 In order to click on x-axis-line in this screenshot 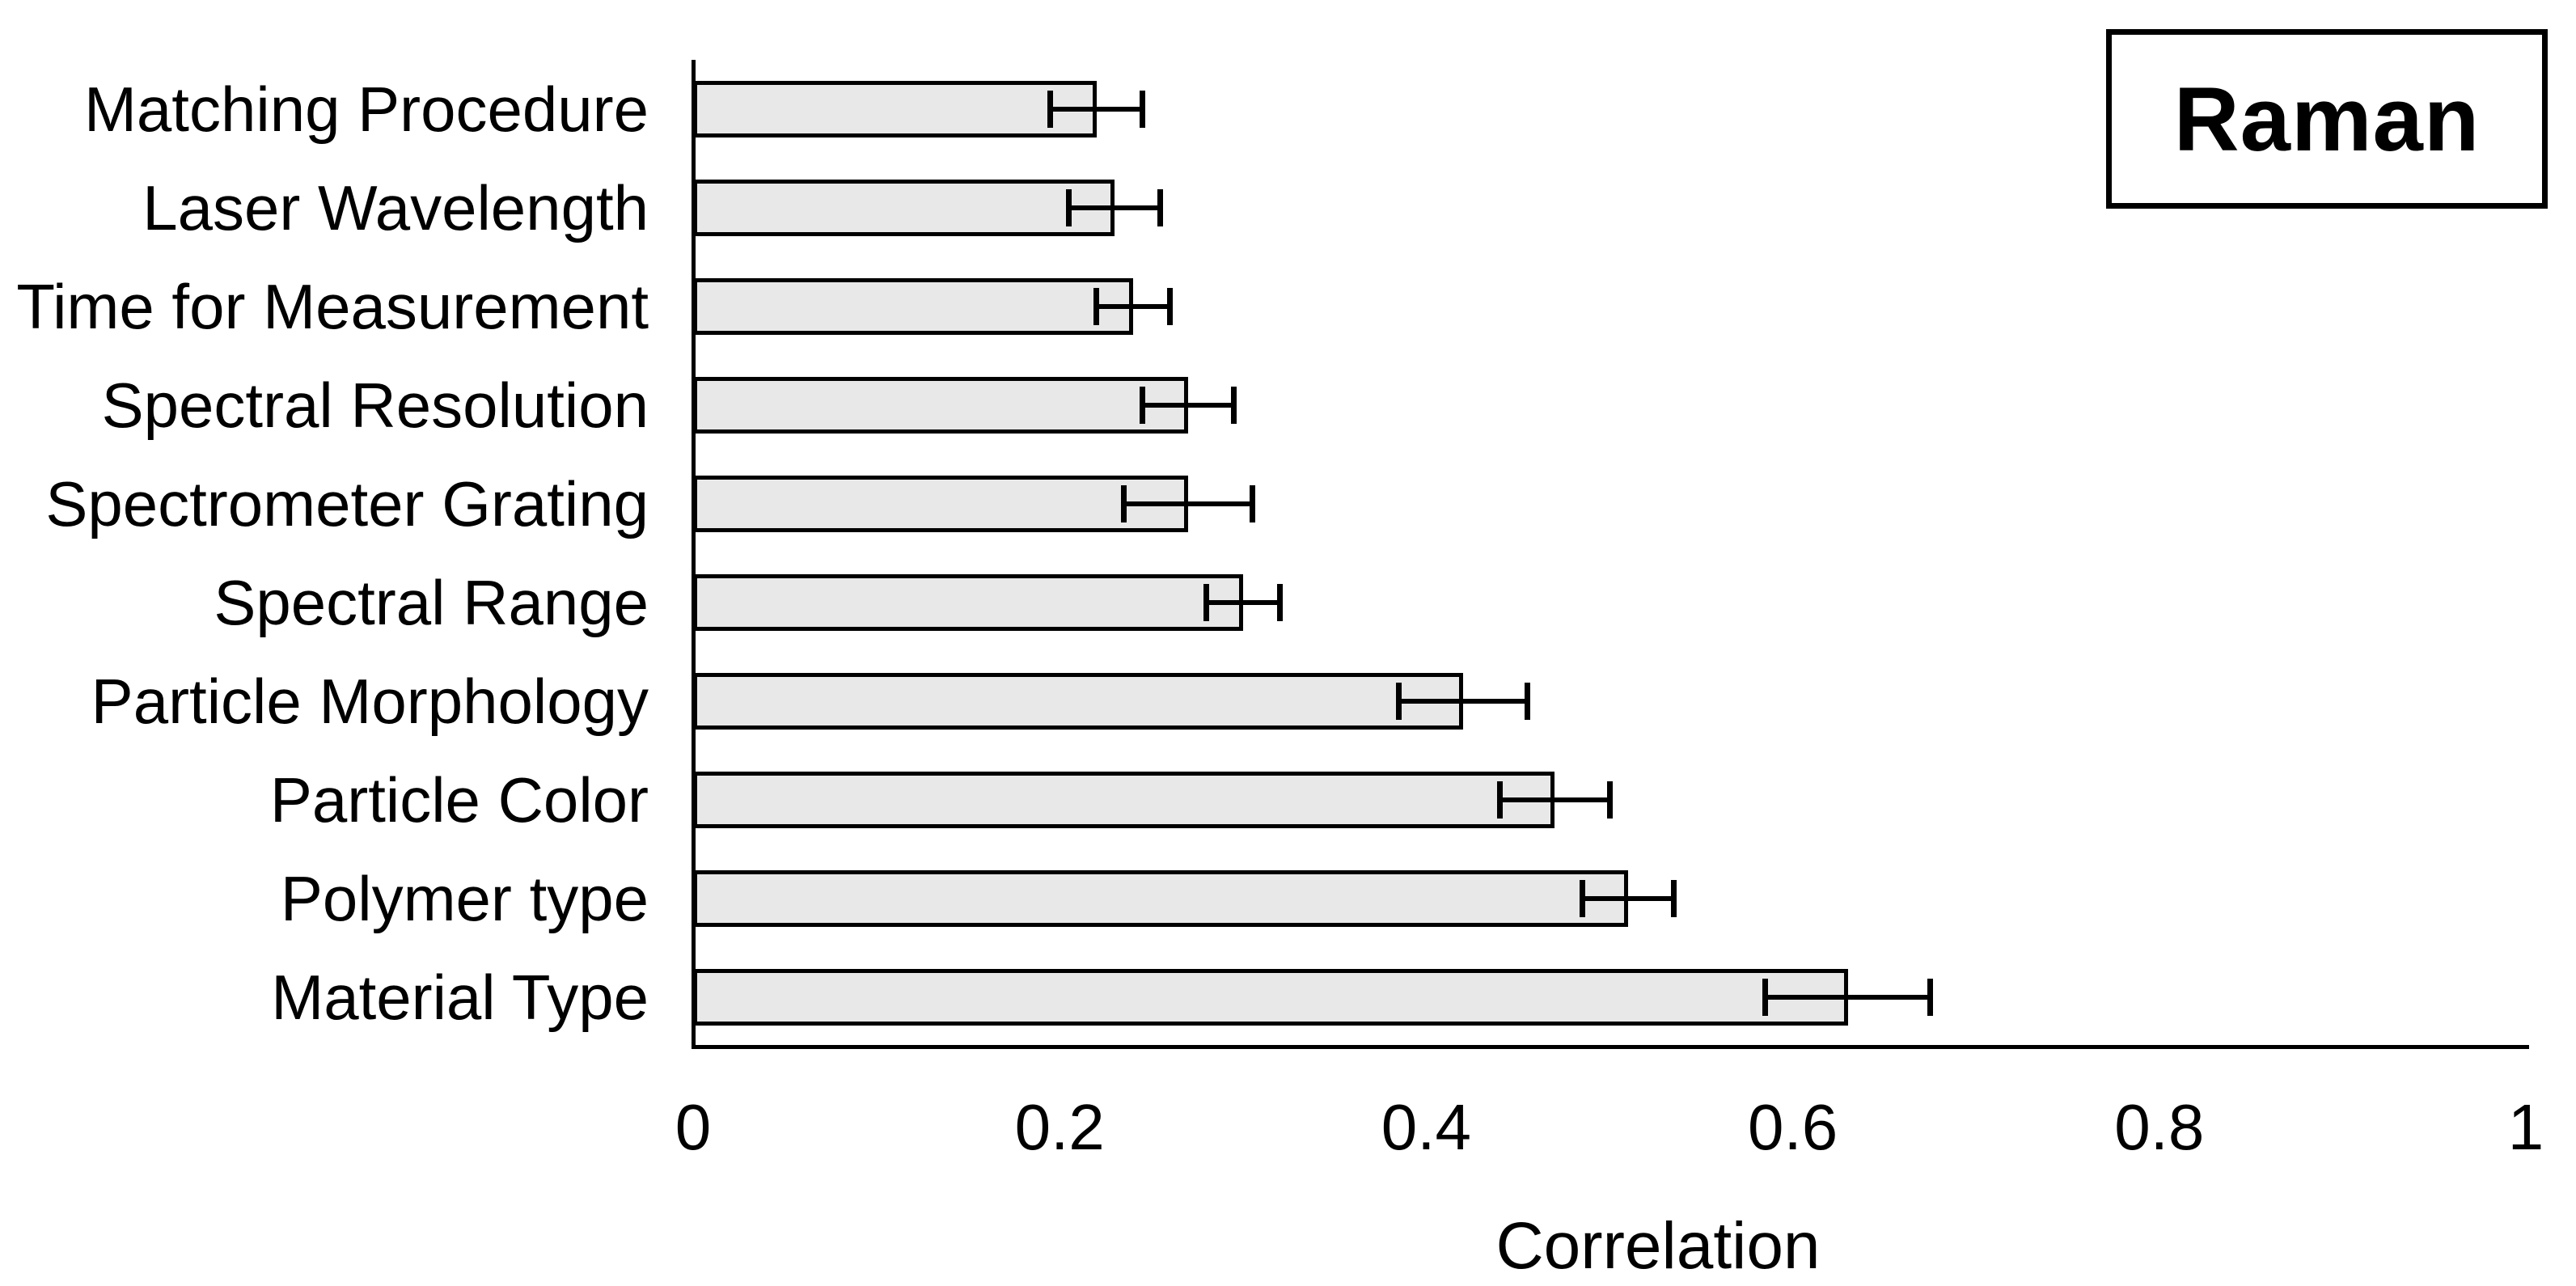, I will do `click(1611, 1047)`.